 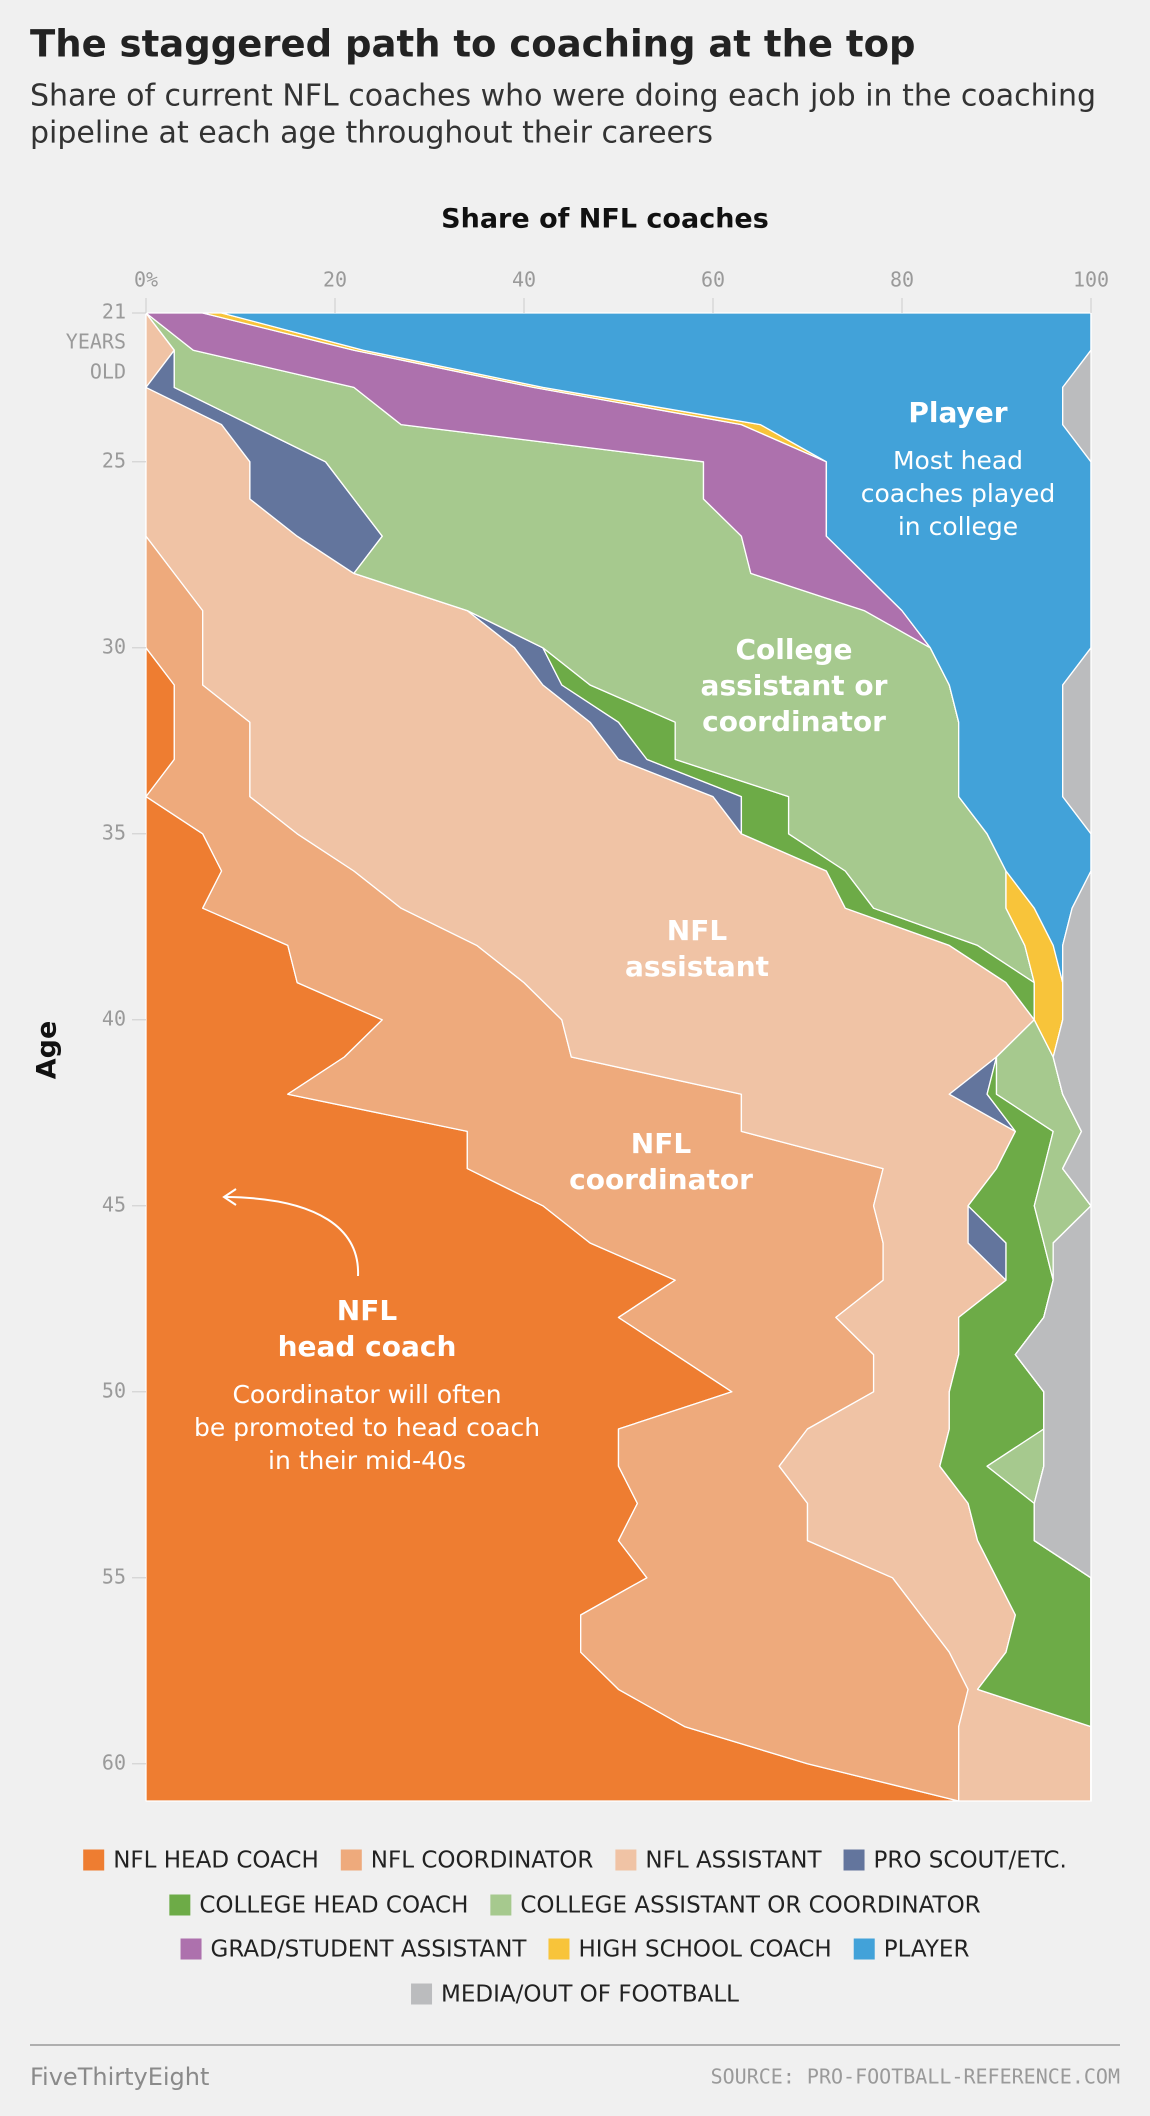 I want to click on legend-label: COLLEGE HEAD COACH, so click(x=333, y=1906).